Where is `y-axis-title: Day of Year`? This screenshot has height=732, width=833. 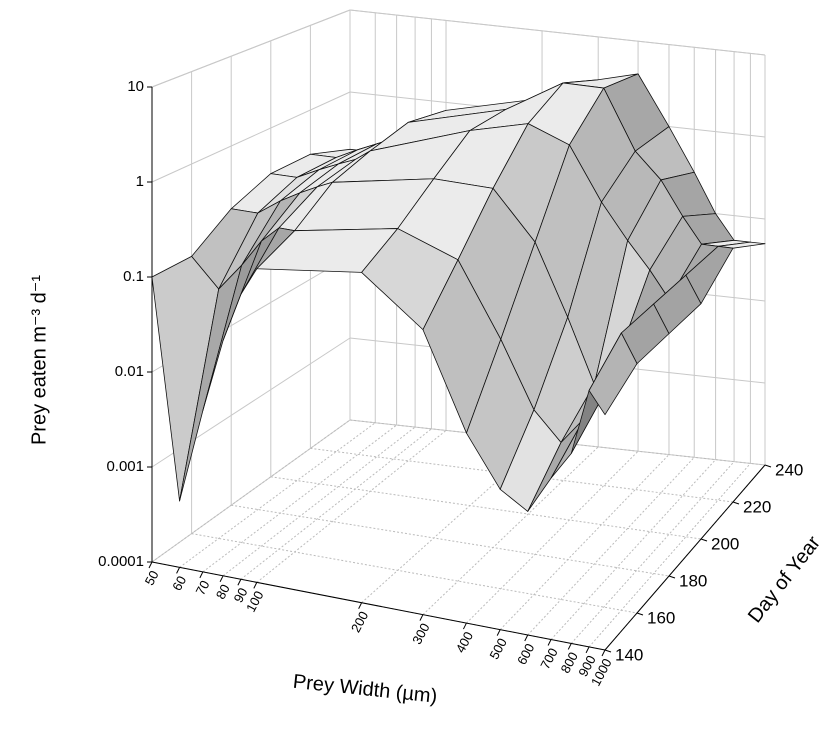
y-axis-title: Day of Year is located at coordinates (784, 579).